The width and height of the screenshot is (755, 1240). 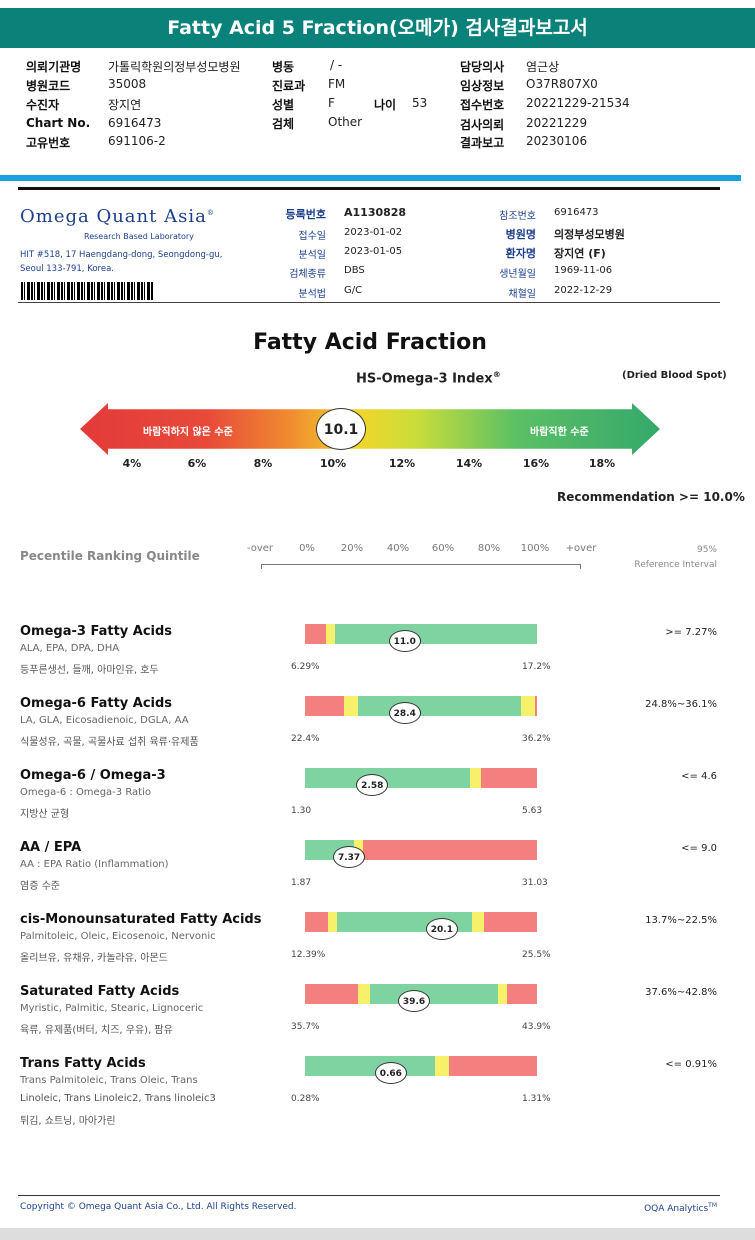 I want to click on gauge-tick: 6%, so click(x=197, y=463).